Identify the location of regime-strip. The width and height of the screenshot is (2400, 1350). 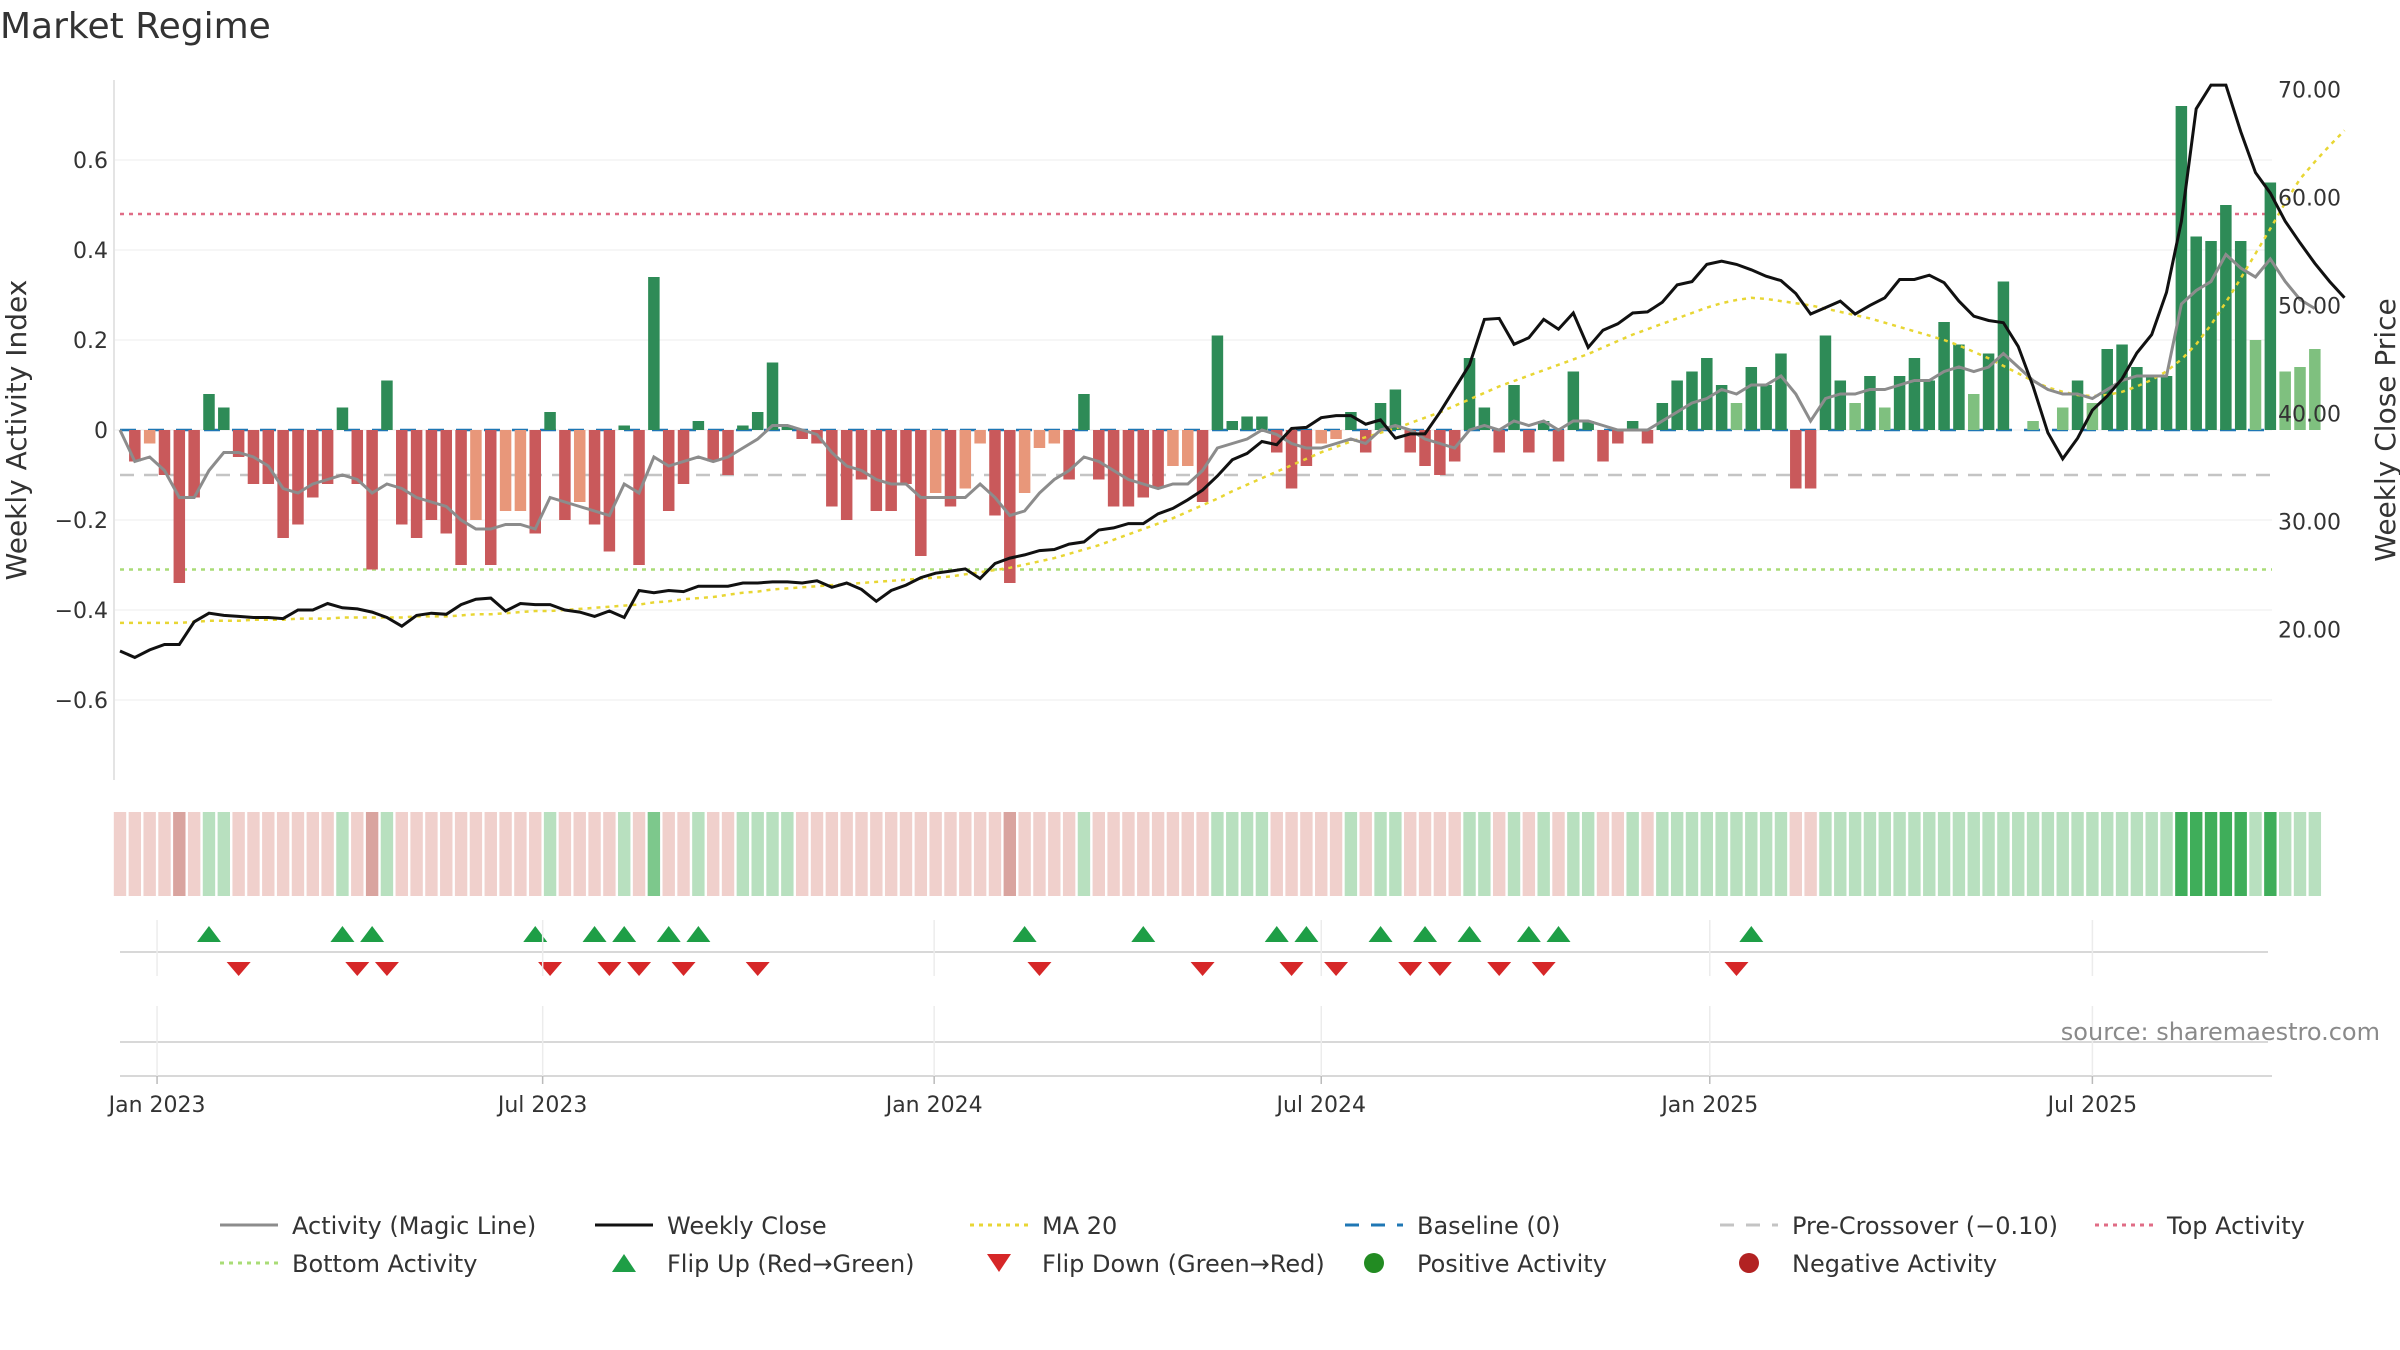
(1217, 854).